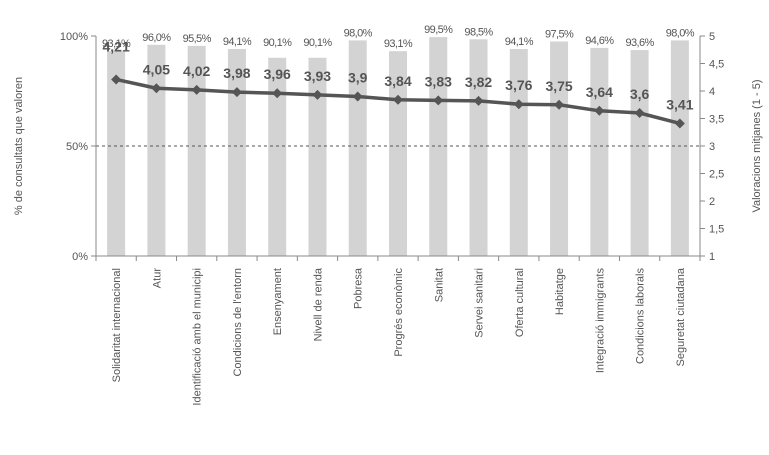 The image size is (769, 455). What do you see at coordinates (277, 74) in the screenshot?
I see `line-value-label-5: 3,96` at bounding box center [277, 74].